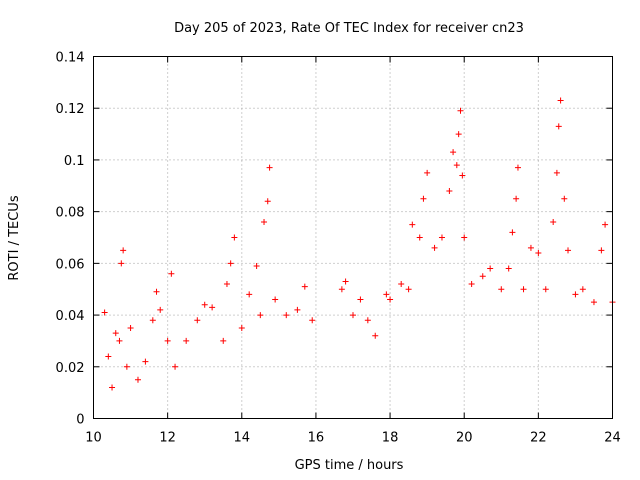 This screenshot has width=640, height=480. Describe the element at coordinates (74, 161) in the screenshot. I see `y-tick-label: 0.1` at that location.